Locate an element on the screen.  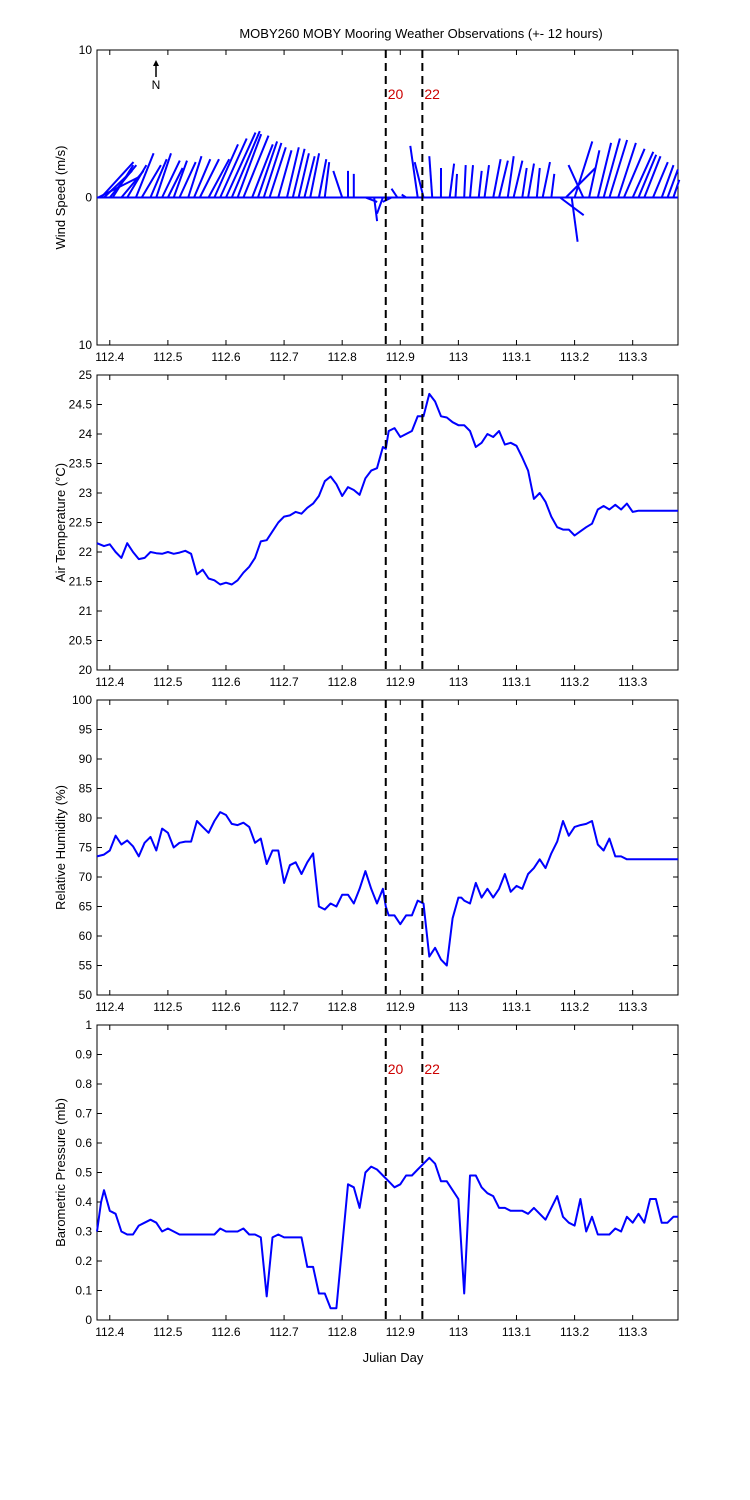
y-axis-label: Relative Humidity (%) is located at coordinates (60, 847).